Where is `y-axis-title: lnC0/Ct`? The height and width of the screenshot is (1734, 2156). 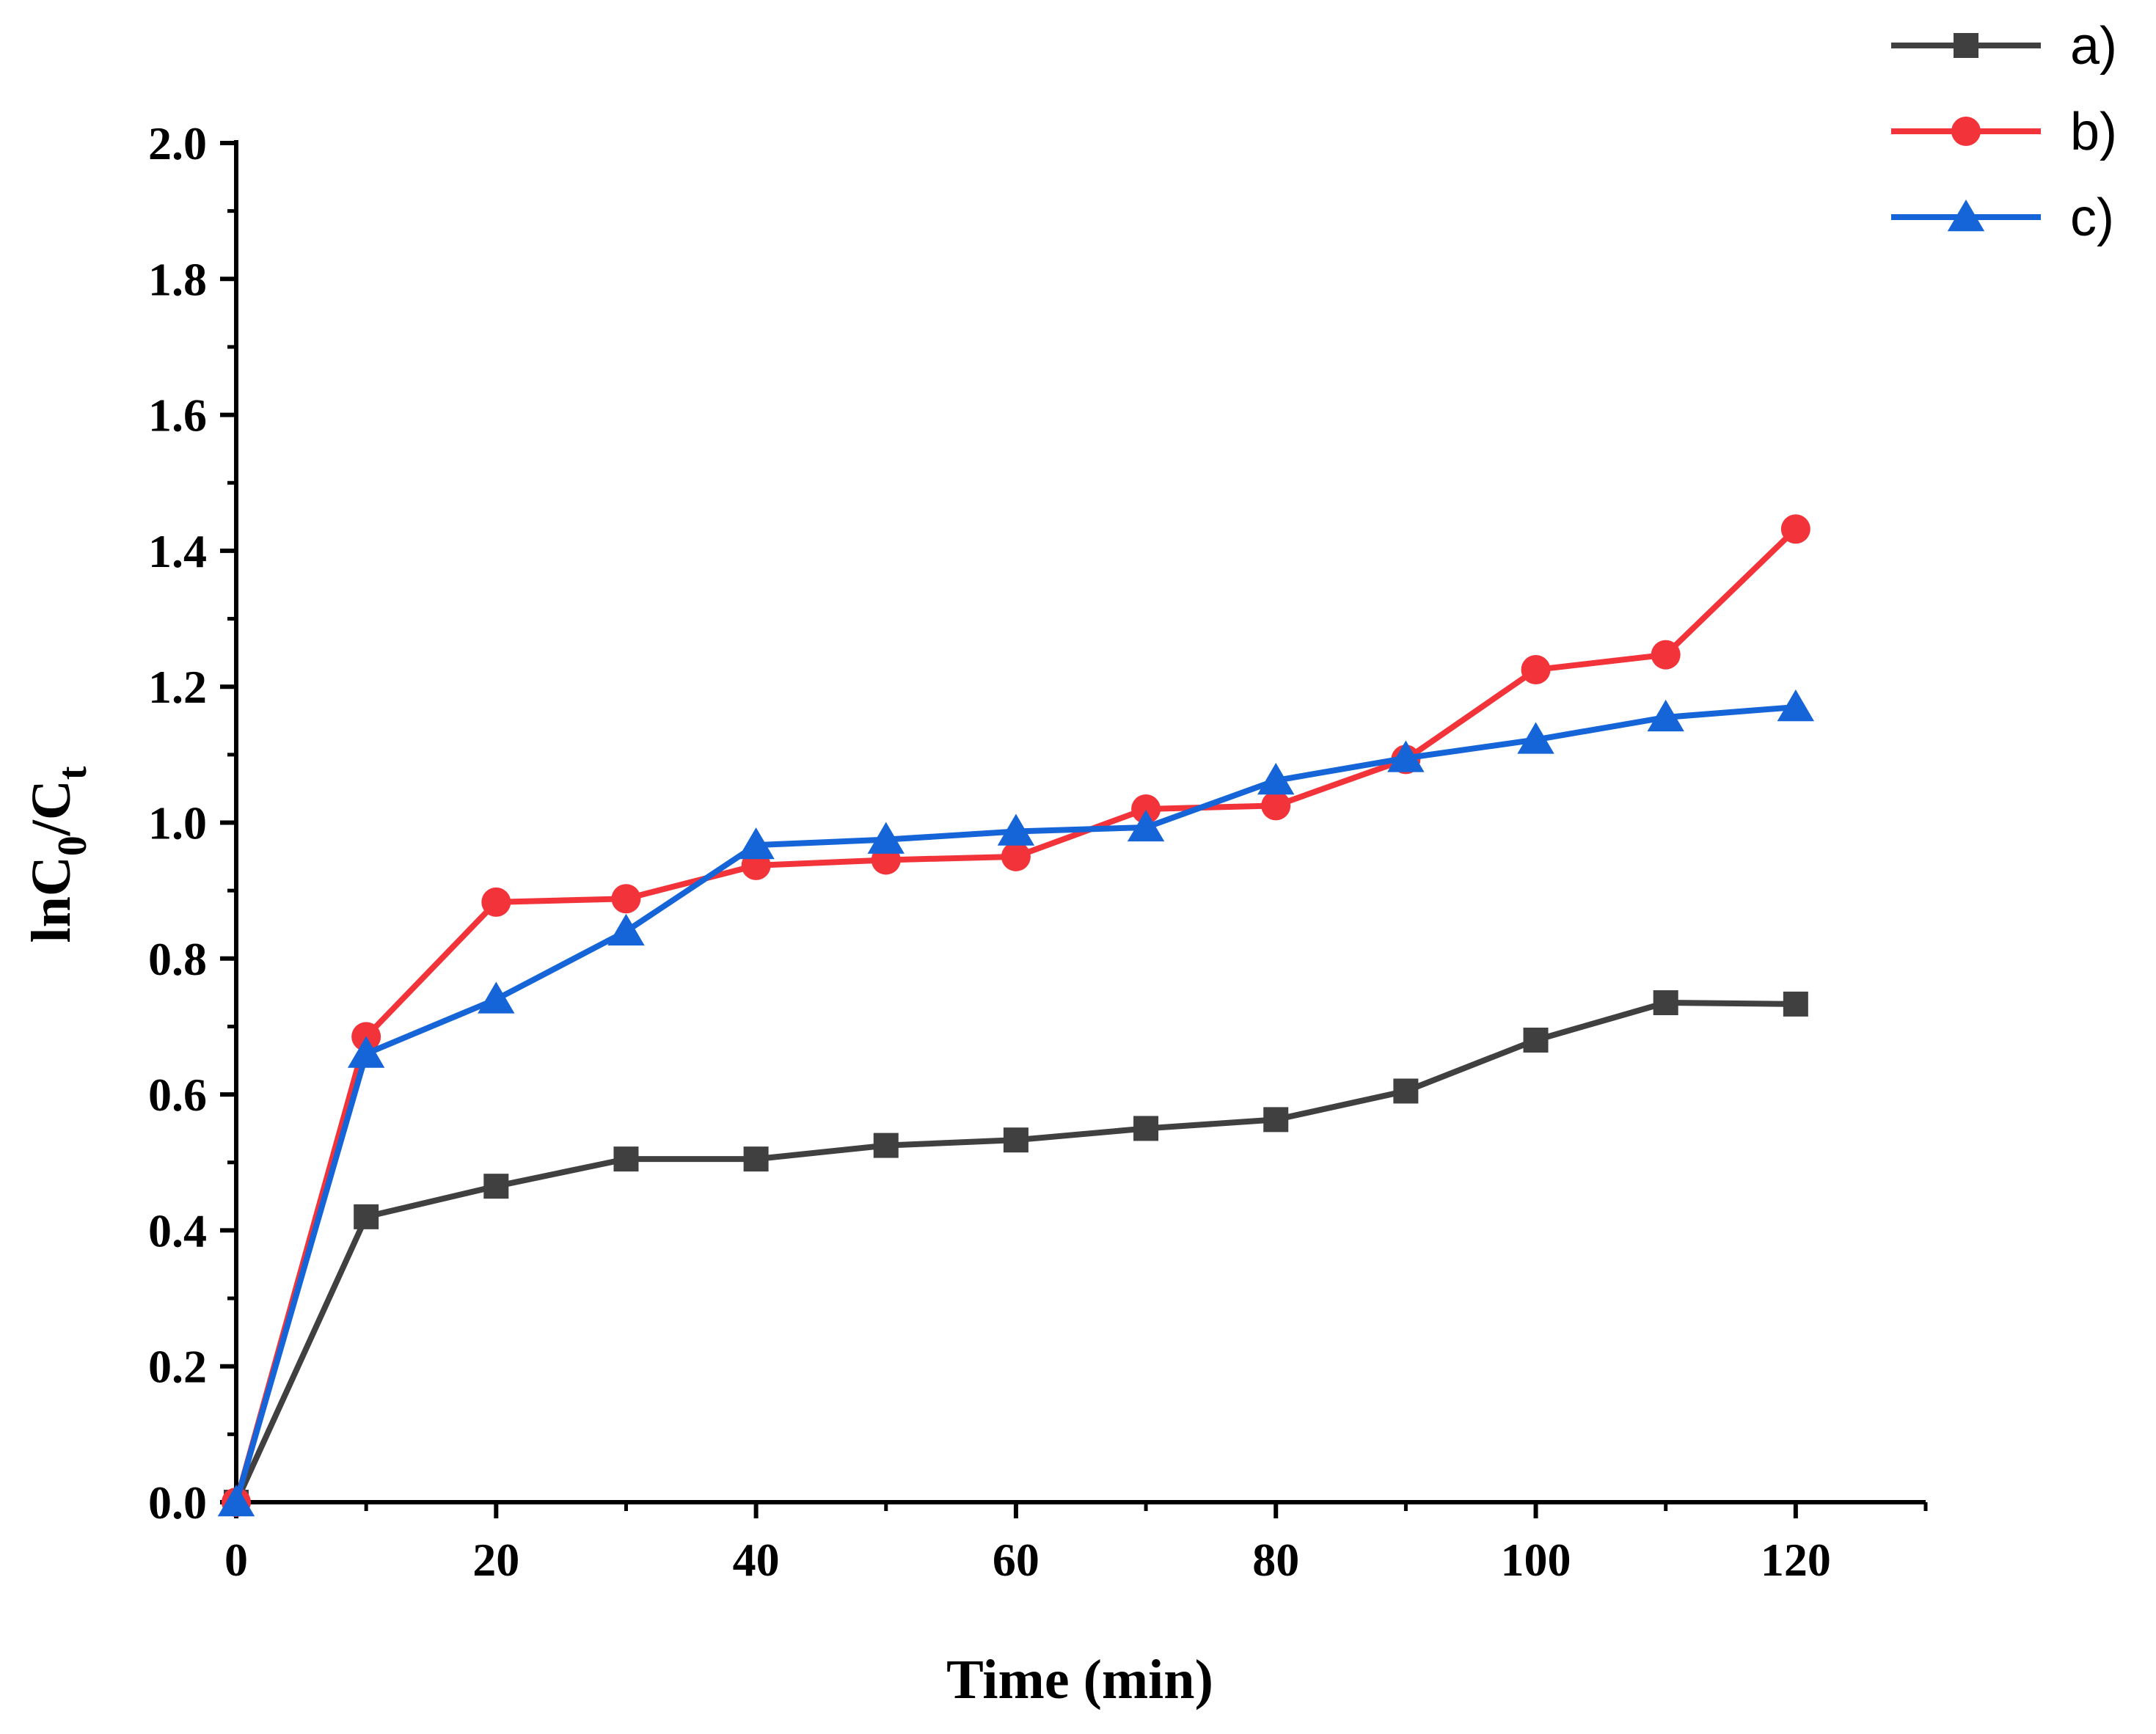 y-axis-title: lnC0/Ct is located at coordinates (58, 854).